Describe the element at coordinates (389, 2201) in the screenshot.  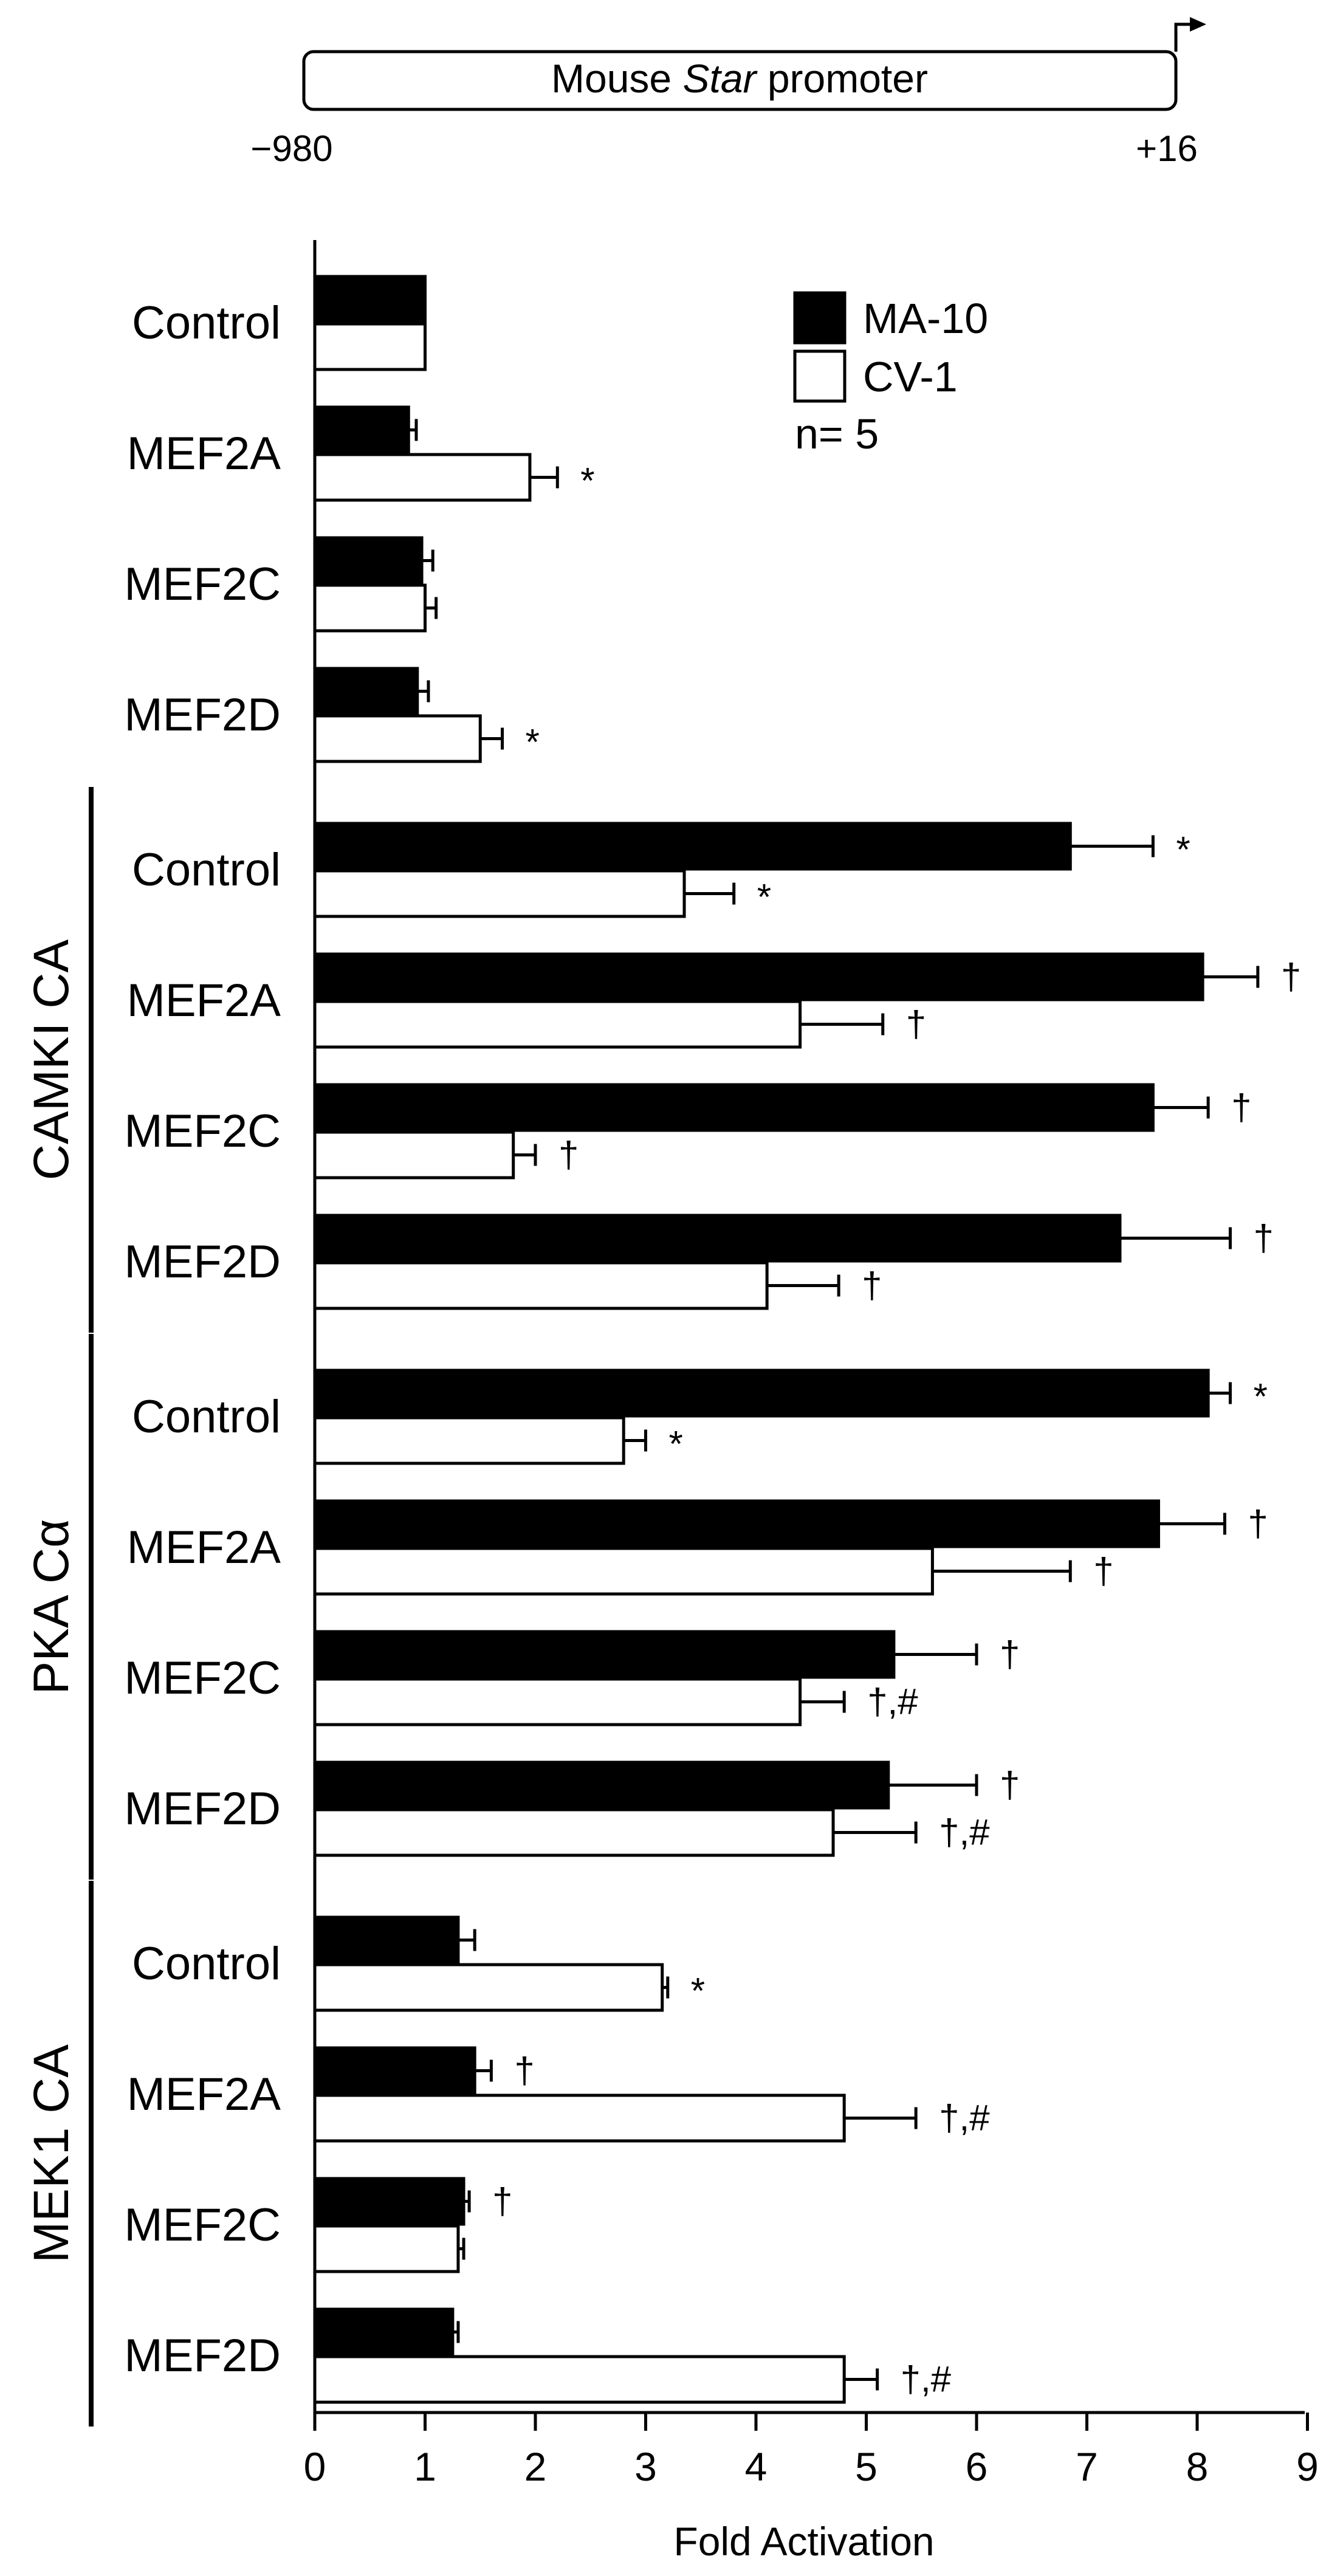
I see `bar-ma10-g3-mef2c` at that location.